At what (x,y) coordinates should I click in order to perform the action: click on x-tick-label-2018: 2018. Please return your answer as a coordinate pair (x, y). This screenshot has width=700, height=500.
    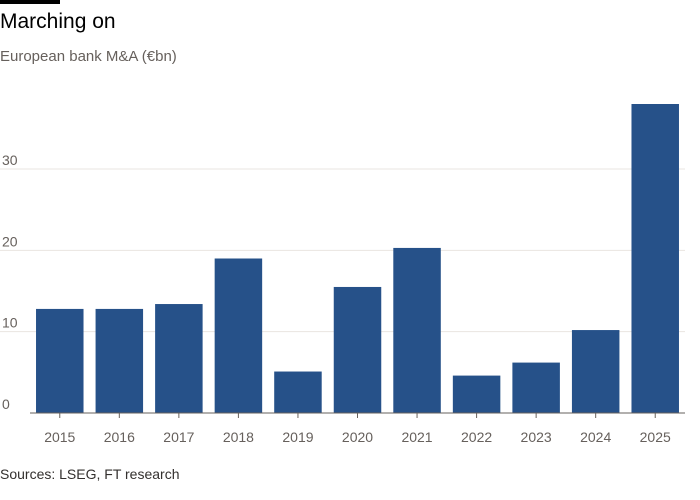
    Looking at the image, I should click on (238, 437).